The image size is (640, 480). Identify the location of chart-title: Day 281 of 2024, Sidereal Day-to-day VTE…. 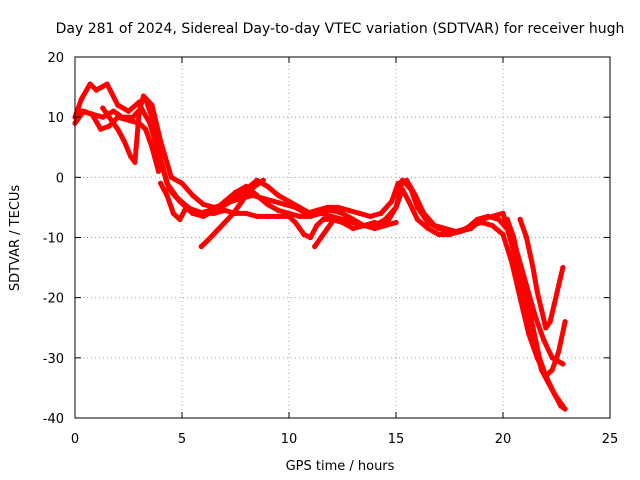
(340, 29).